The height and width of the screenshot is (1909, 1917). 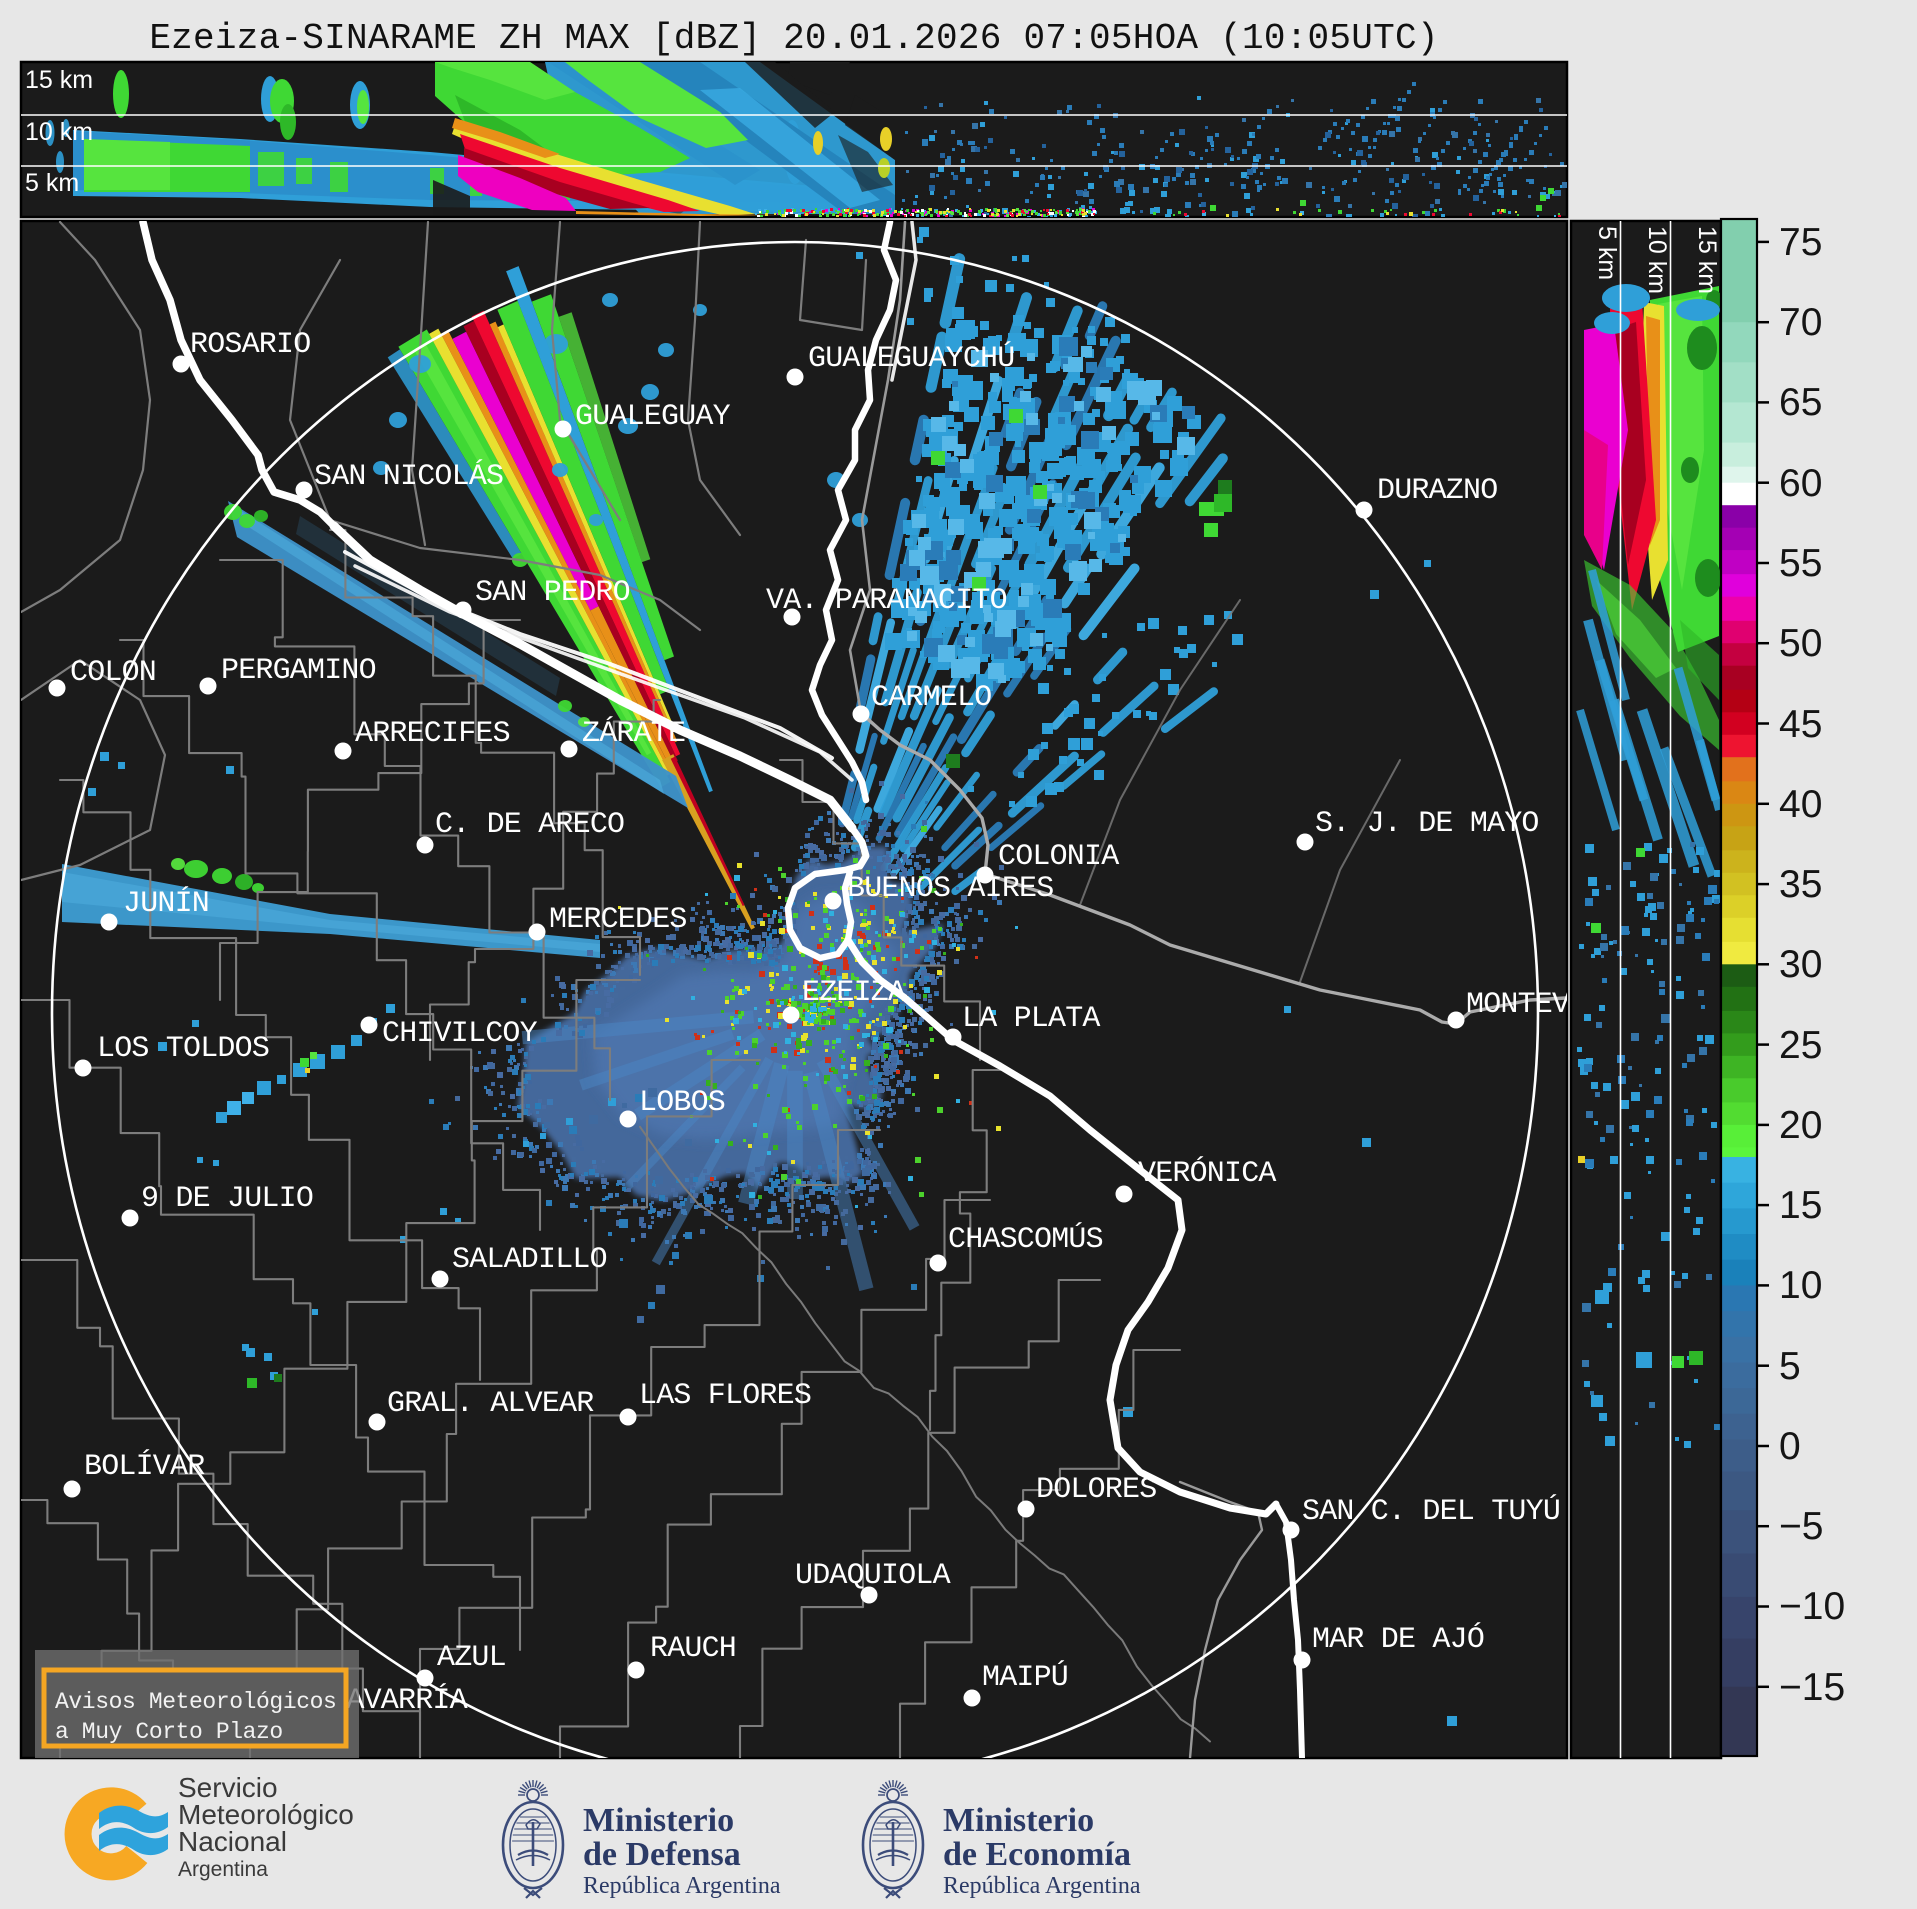 I want to click on svg-text: MAR DE AJÓ, so click(x=1398, y=1639).